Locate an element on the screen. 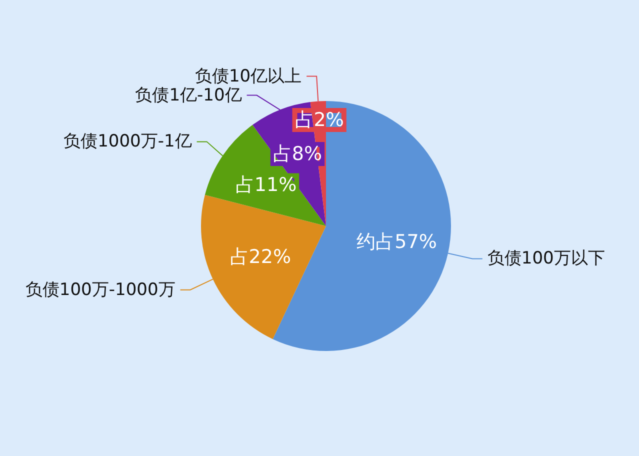 Image resolution: width=639 pixels, height=456 pixels. data-label: 占8% is located at coordinates (297, 153).